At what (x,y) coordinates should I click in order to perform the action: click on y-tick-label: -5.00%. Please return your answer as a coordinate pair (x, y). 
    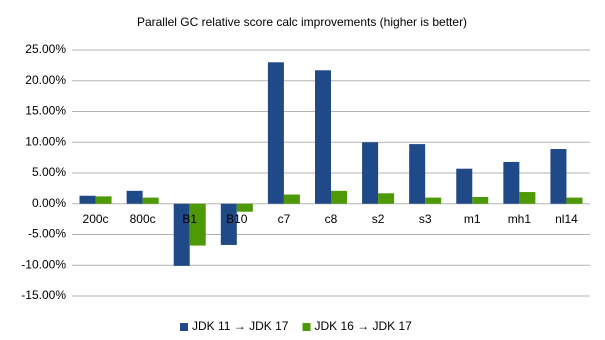
    Looking at the image, I should click on (47, 234).